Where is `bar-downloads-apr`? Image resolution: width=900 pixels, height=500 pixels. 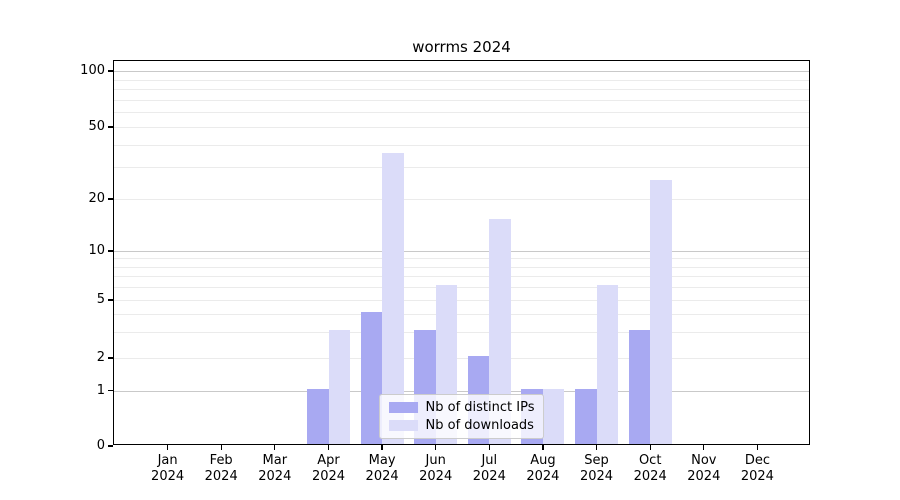 bar-downloads-apr is located at coordinates (339, 387).